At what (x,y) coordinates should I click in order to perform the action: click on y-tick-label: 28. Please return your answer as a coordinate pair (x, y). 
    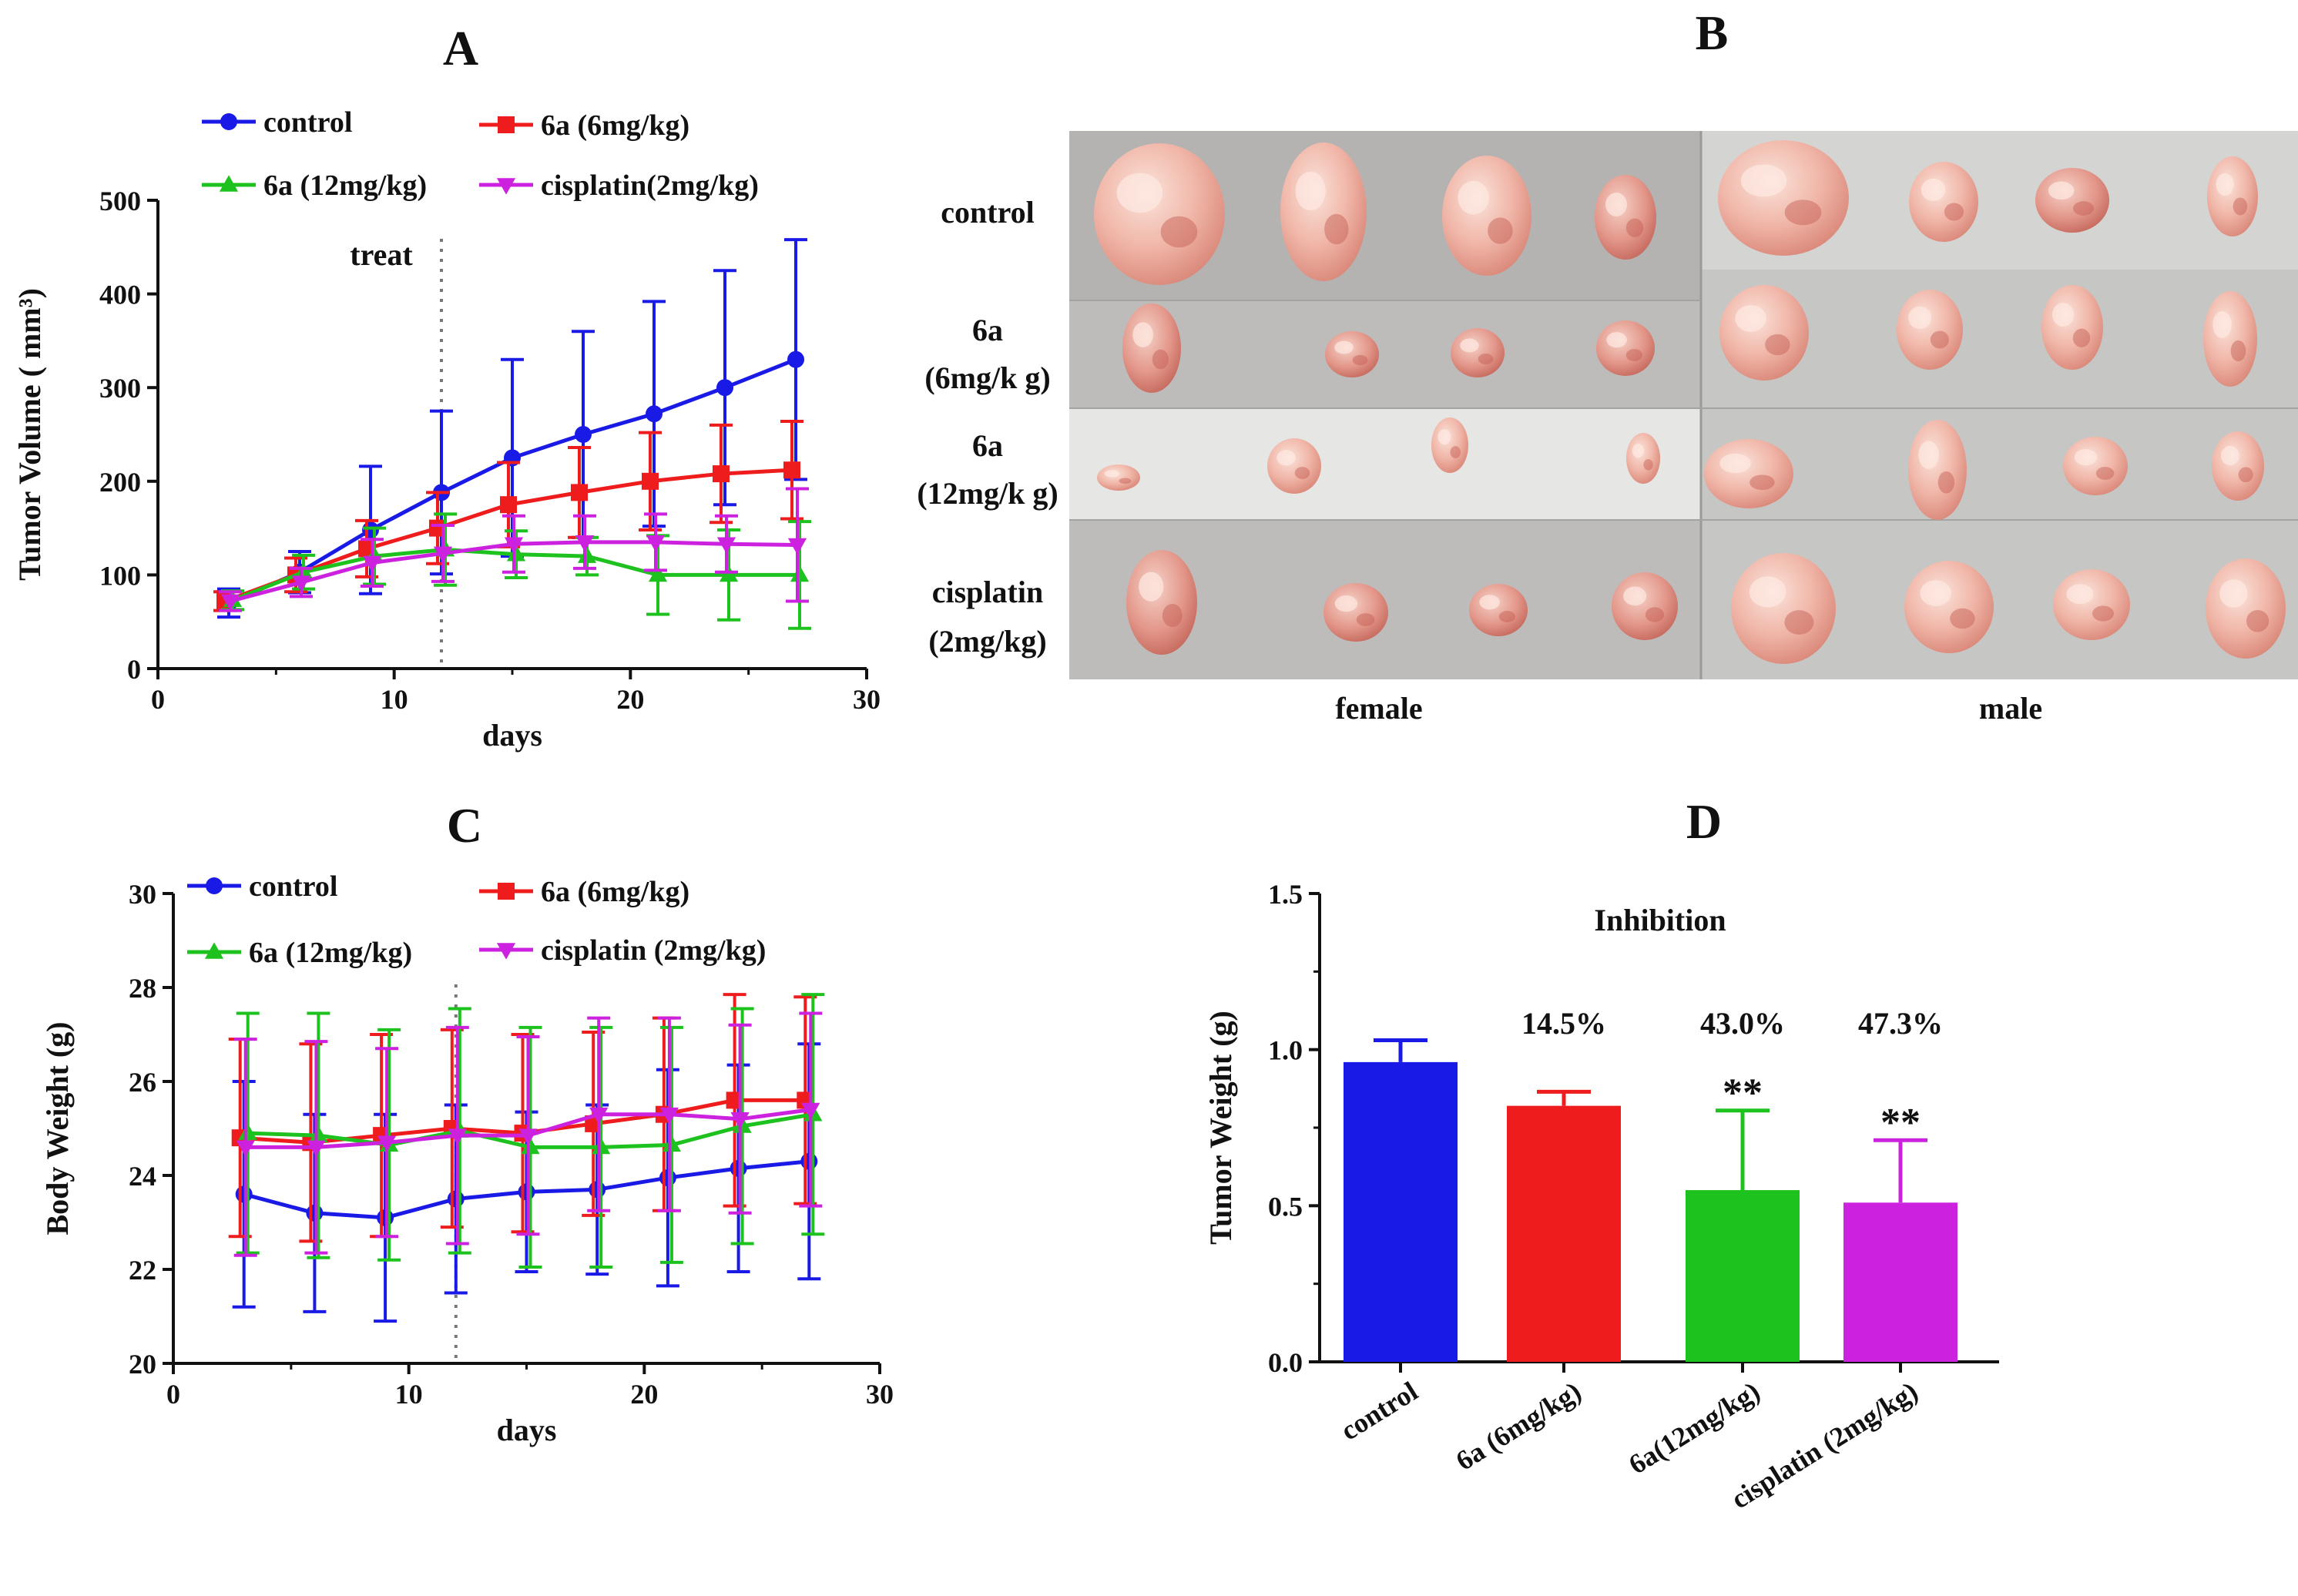
    Looking at the image, I should click on (142, 988).